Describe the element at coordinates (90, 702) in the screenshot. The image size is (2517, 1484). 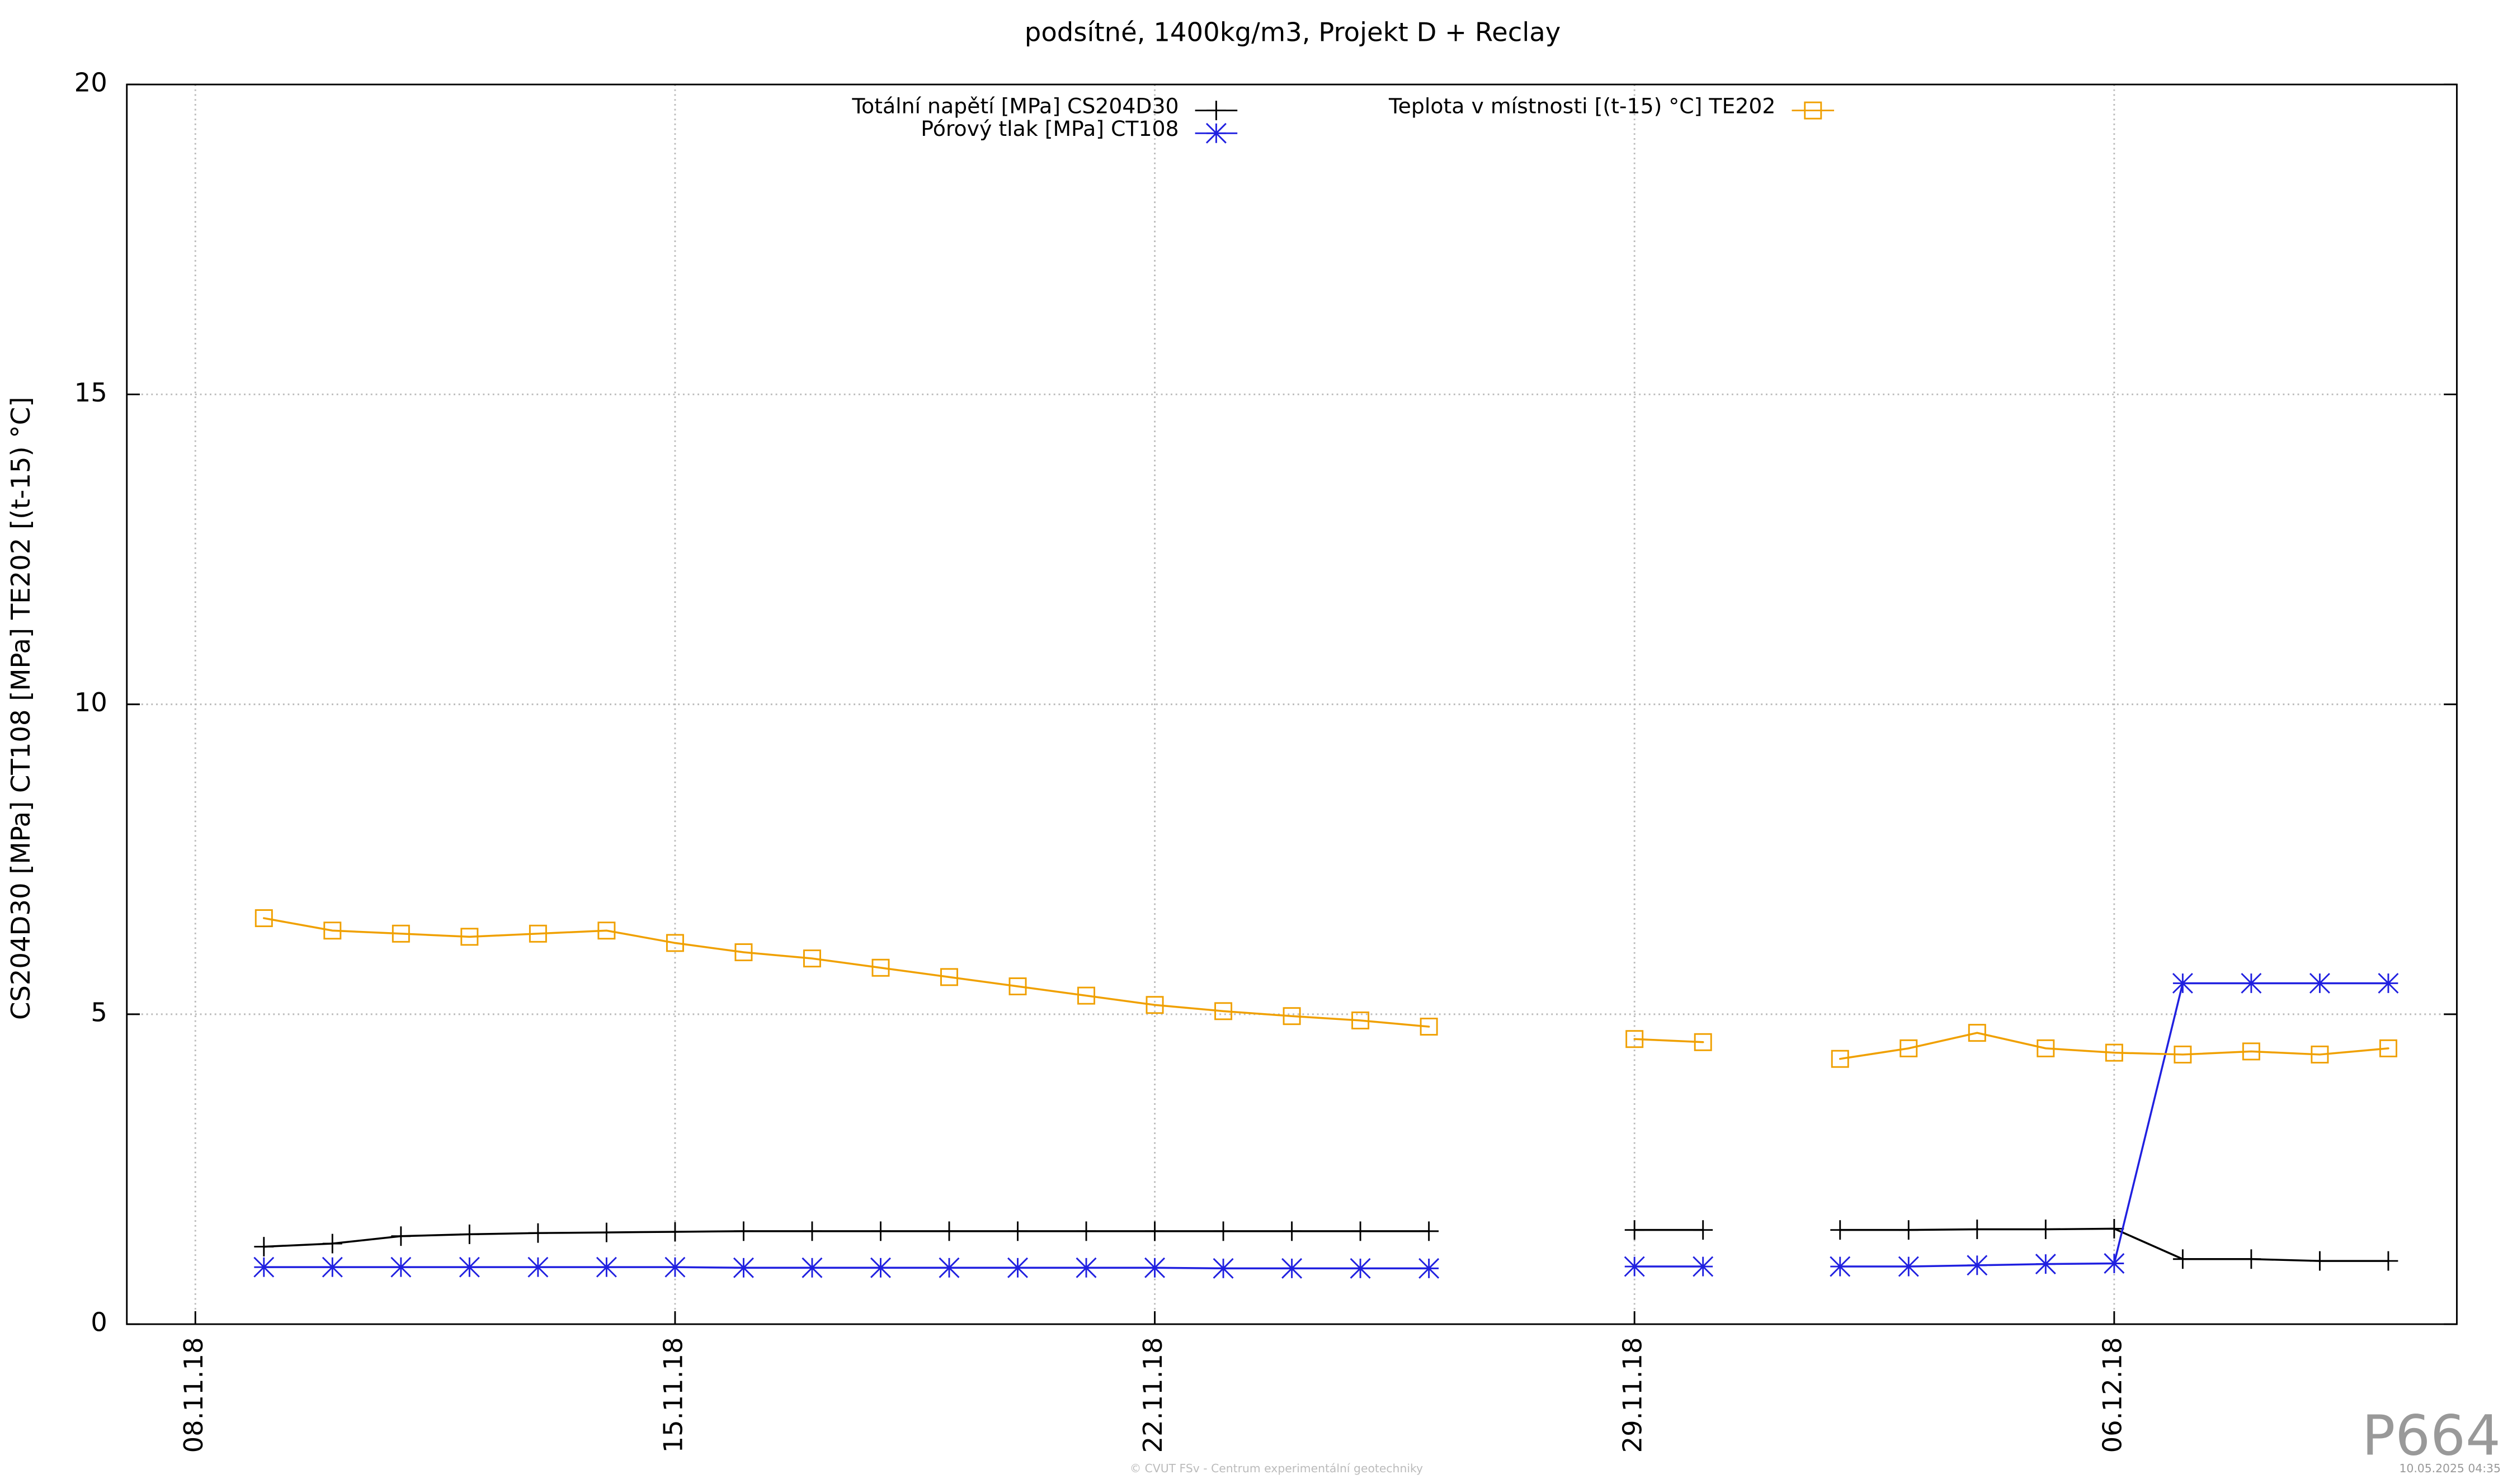
I see `y-tick-label: 10` at that location.